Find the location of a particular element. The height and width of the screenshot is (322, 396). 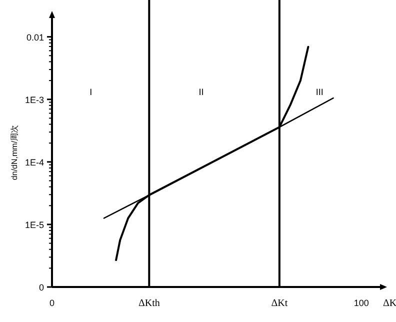

annotation: III is located at coordinates (320, 92).